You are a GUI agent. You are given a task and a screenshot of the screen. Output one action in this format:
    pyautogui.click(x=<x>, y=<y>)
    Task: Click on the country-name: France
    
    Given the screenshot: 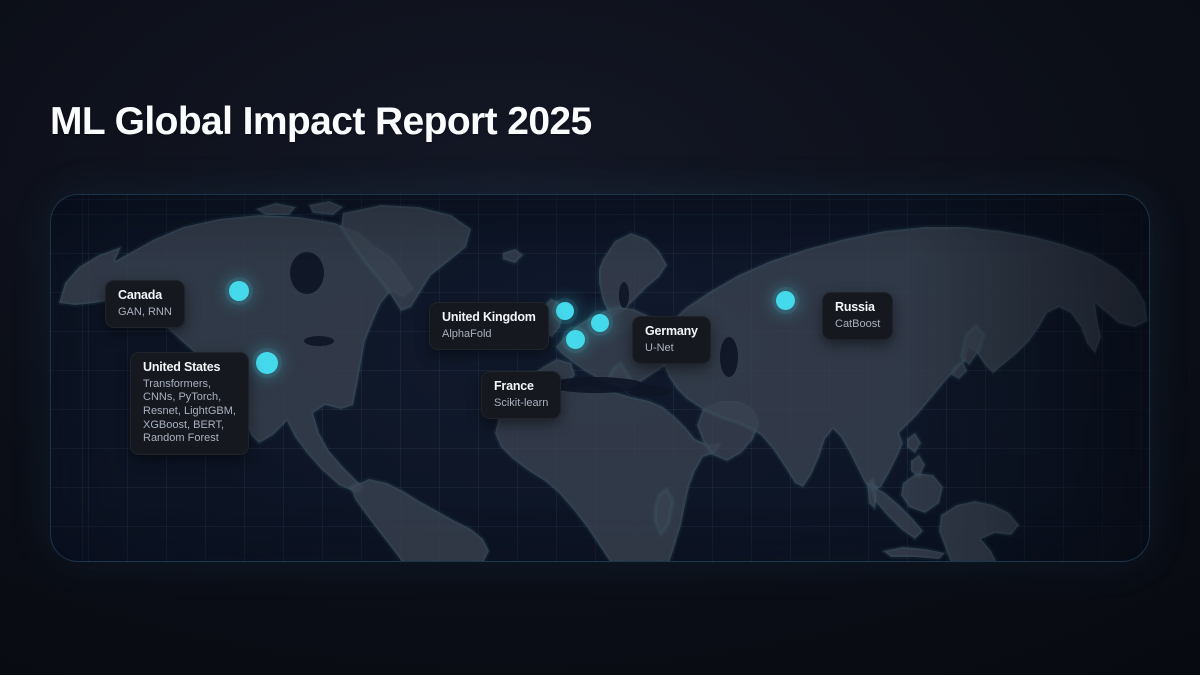 What is the action you would take?
    pyautogui.click(x=514, y=386)
    